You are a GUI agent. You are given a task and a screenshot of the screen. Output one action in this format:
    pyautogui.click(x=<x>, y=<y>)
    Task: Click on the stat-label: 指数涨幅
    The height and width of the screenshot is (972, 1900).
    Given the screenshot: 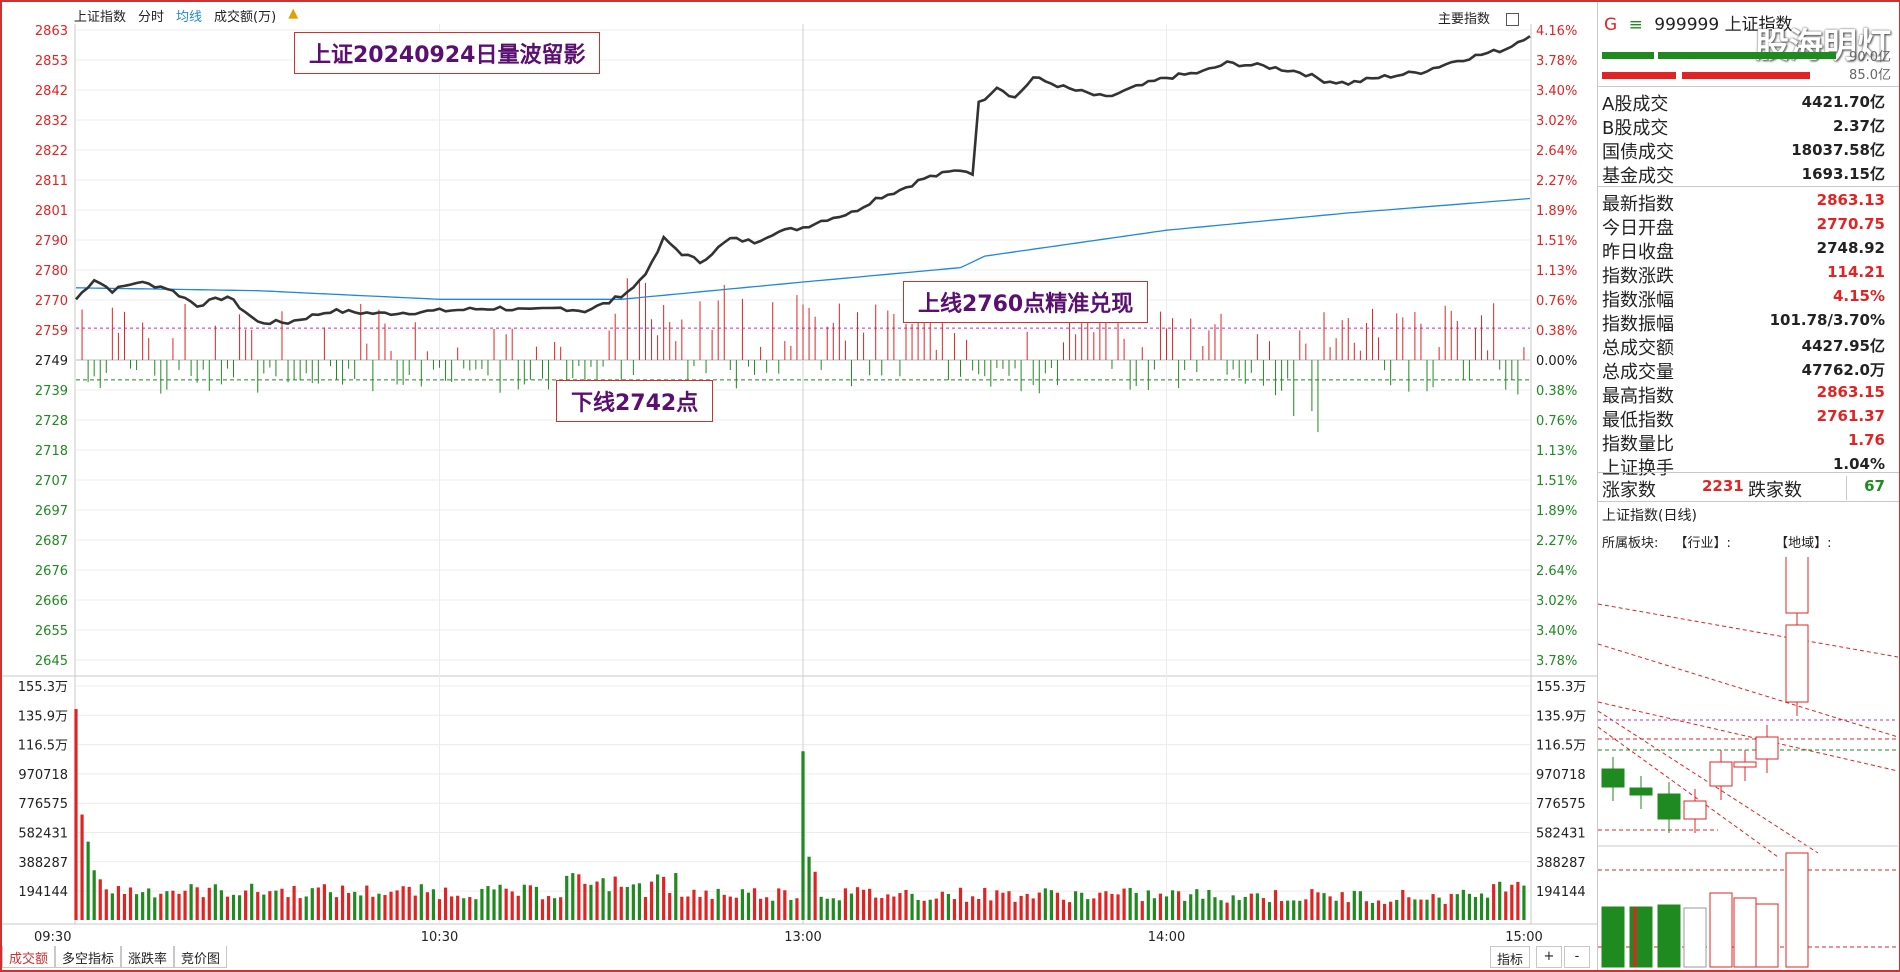 What is the action you would take?
    pyautogui.click(x=1638, y=300)
    